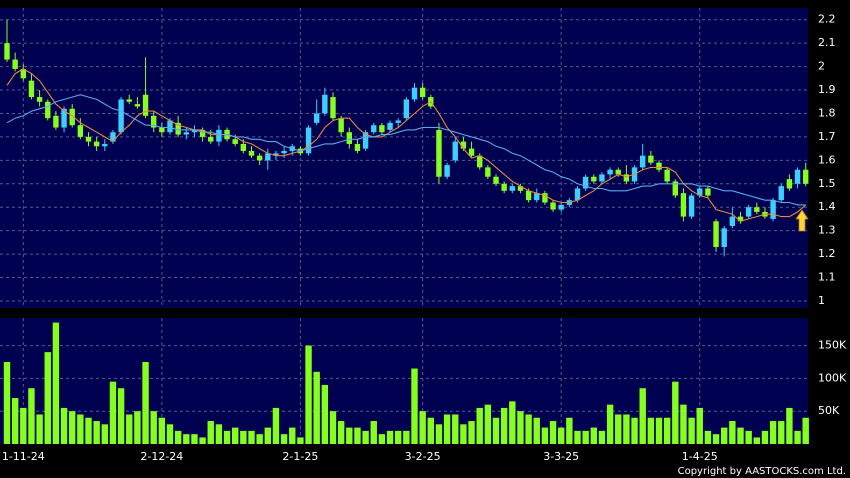  What do you see at coordinates (827, 136) in the screenshot?
I see `y-tick-label: 1.7` at bounding box center [827, 136].